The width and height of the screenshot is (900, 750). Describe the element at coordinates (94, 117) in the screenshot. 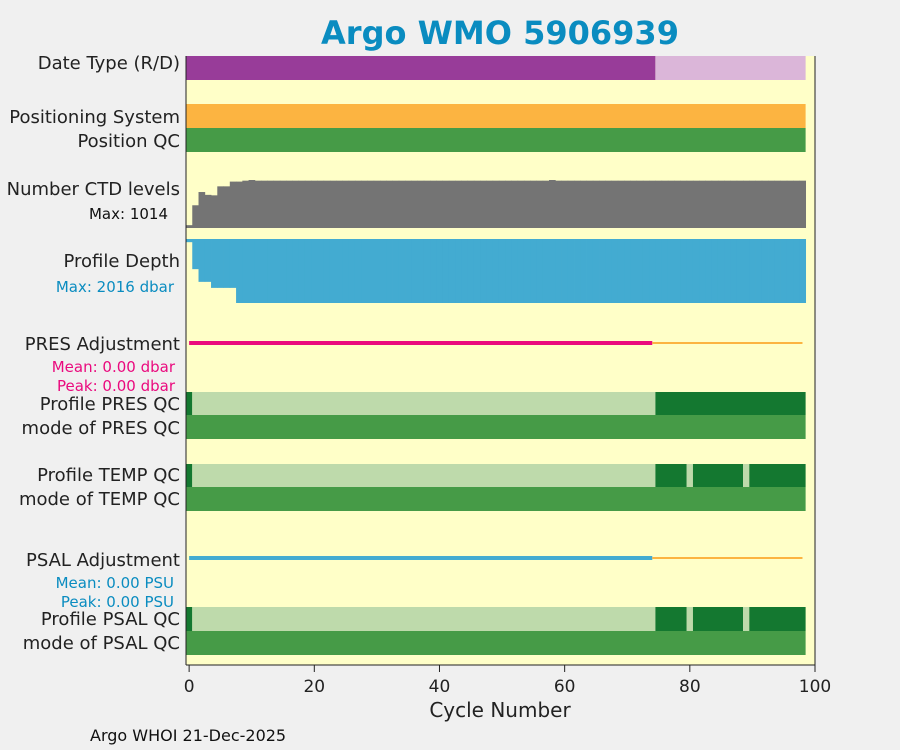

I see `label-positioning-system: Positioning System` at that location.